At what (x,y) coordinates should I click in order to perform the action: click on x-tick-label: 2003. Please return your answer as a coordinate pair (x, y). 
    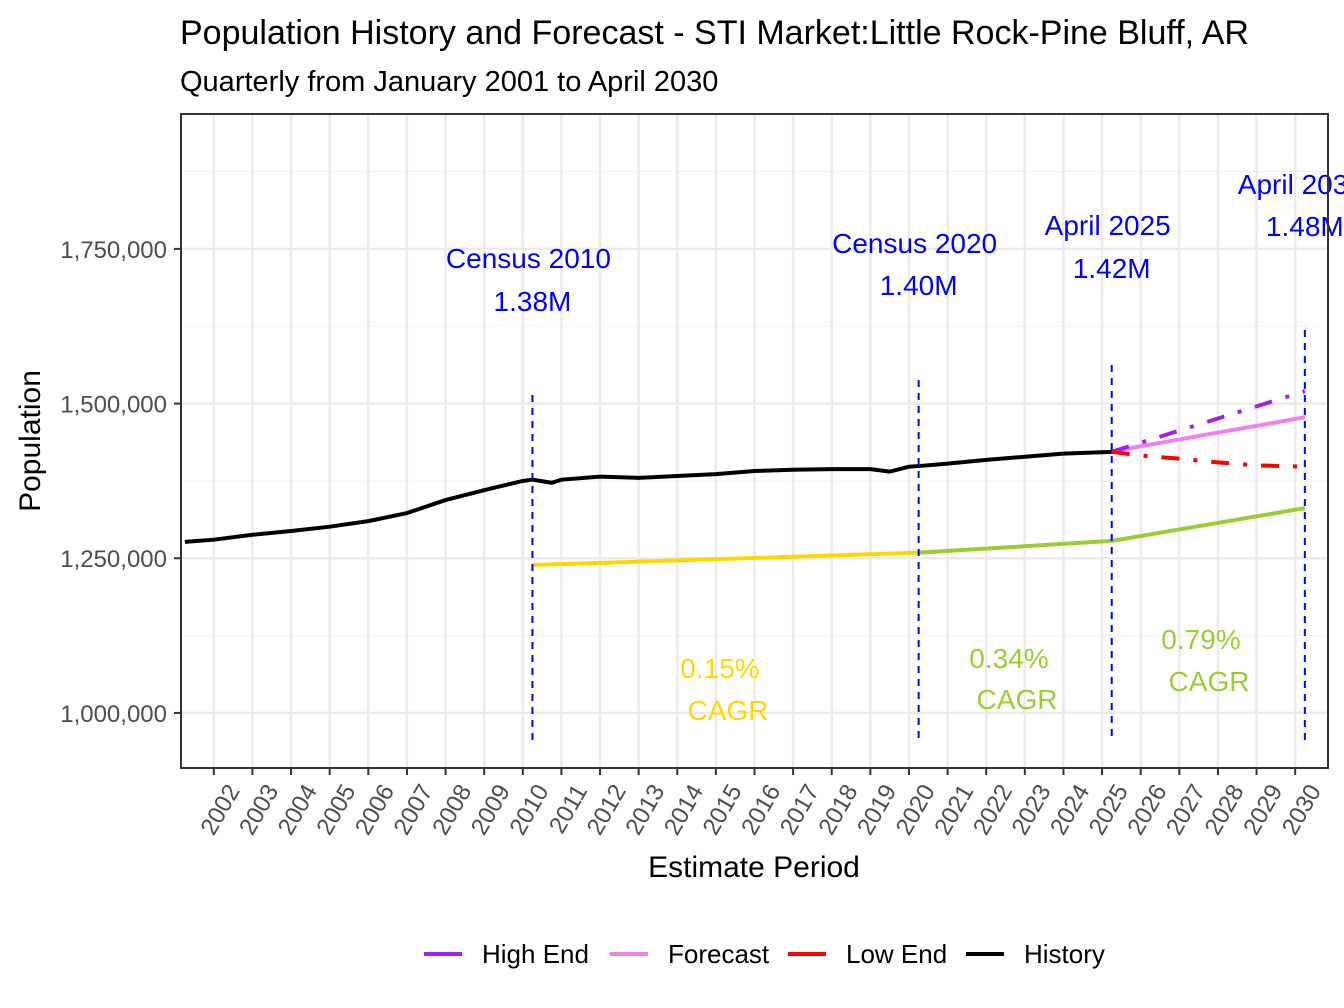
    Looking at the image, I should click on (259, 810).